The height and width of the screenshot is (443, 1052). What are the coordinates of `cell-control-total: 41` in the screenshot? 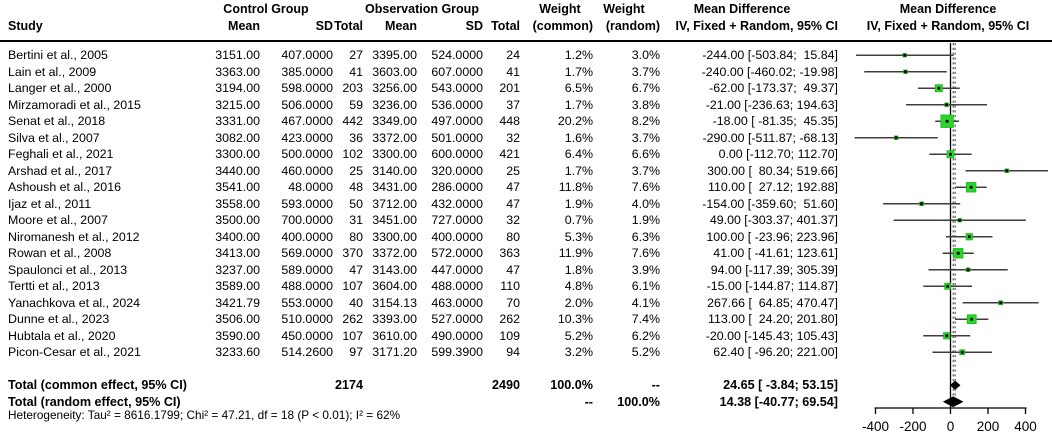 It's located at (356, 71).